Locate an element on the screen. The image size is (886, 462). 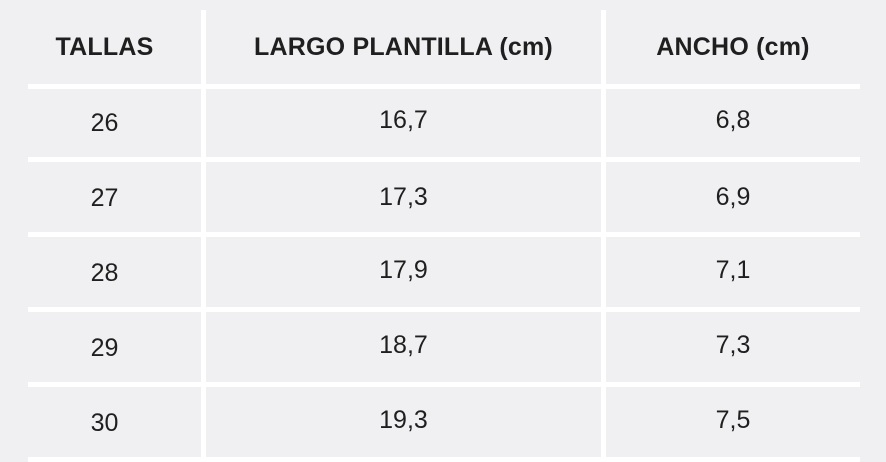
table-cell: 17,9 is located at coordinates (403, 269).